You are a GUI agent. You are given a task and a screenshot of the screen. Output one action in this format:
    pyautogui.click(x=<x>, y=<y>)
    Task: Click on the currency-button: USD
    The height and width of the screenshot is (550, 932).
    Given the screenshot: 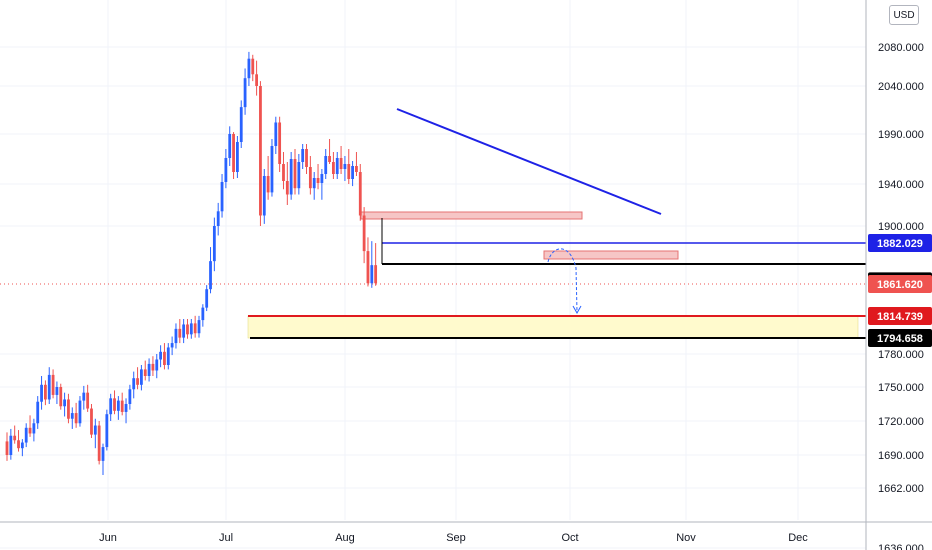 What is the action you would take?
    pyautogui.click(x=904, y=15)
    